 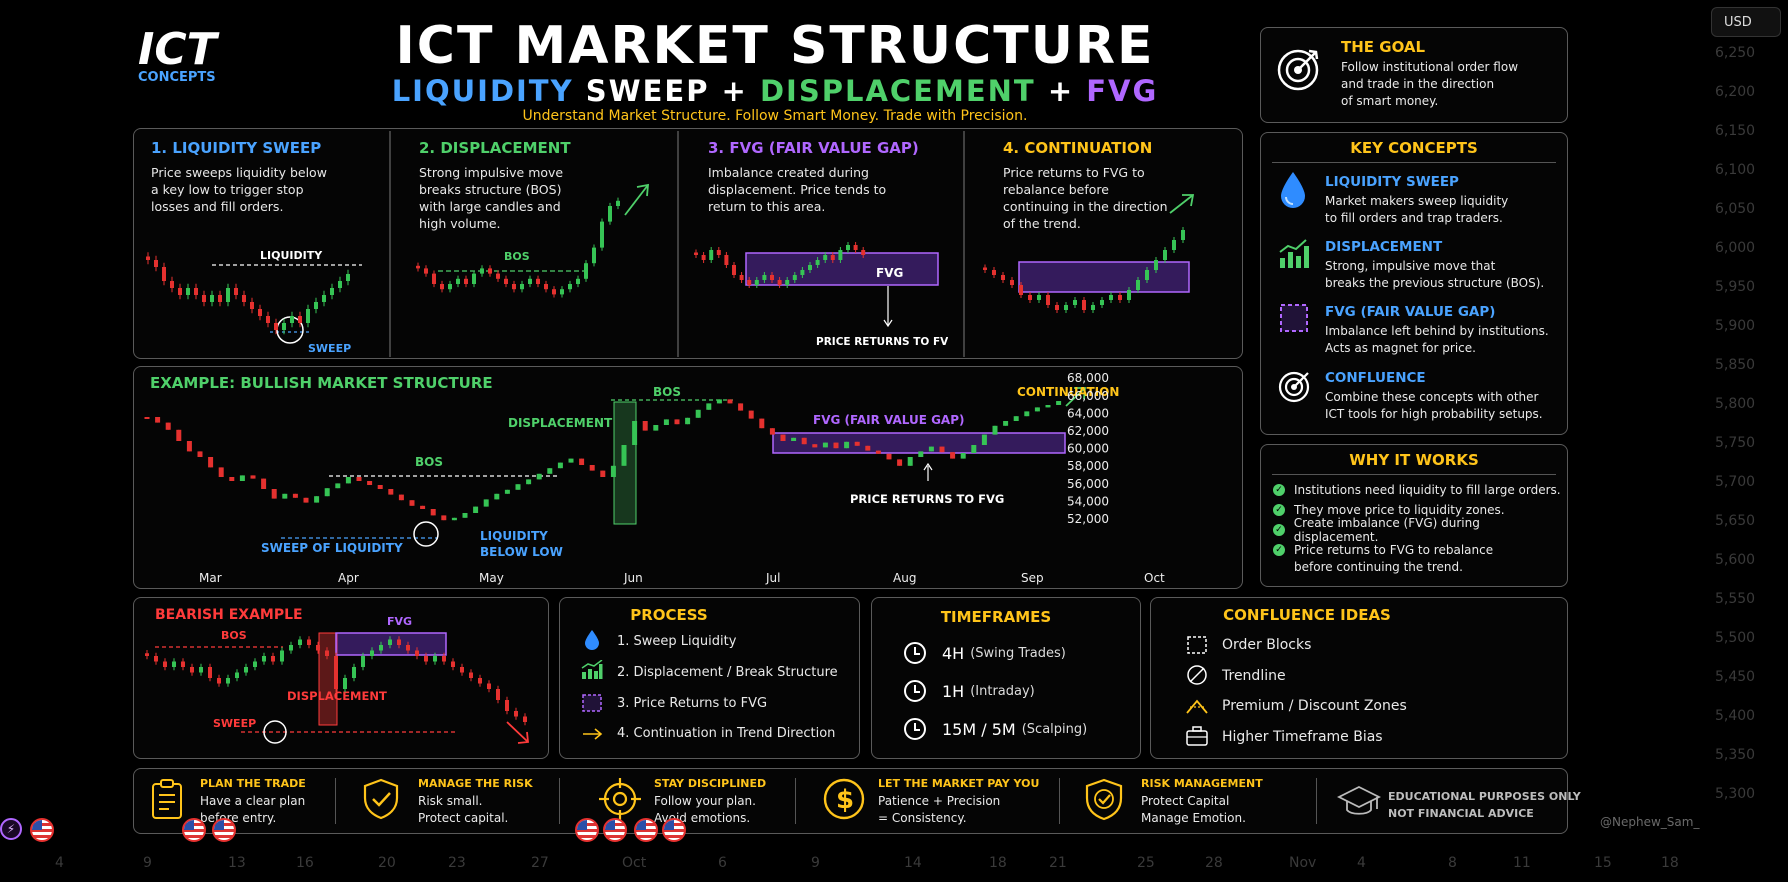 I want to click on price-tick: 5,450, so click(x=1735, y=677).